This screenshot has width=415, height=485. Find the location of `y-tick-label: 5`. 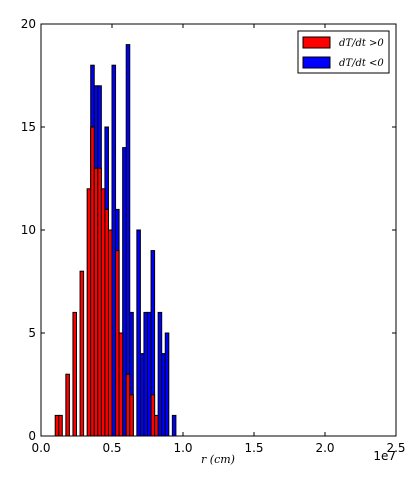

y-tick-label: 5 is located at coordinates (32, 333).